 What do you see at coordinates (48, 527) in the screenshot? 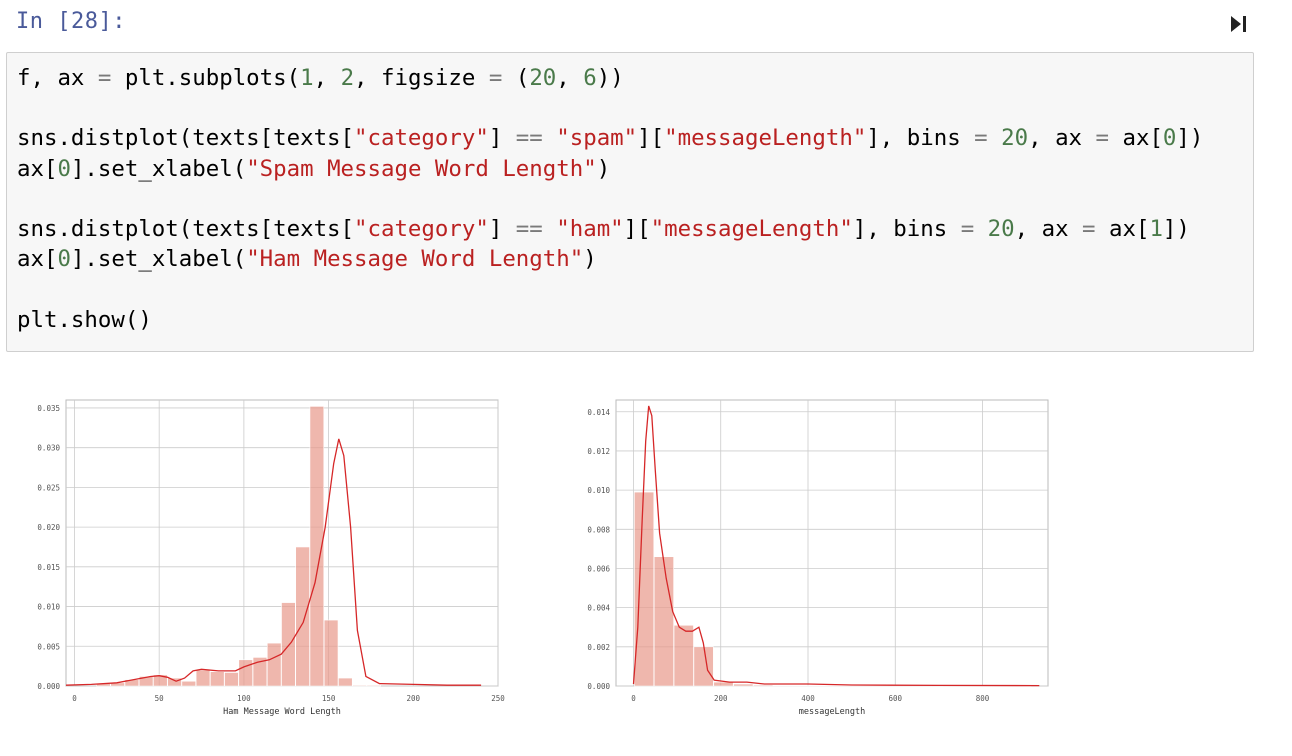
I see `y-tick-label: 0.020` at bounding box center [48, 527].